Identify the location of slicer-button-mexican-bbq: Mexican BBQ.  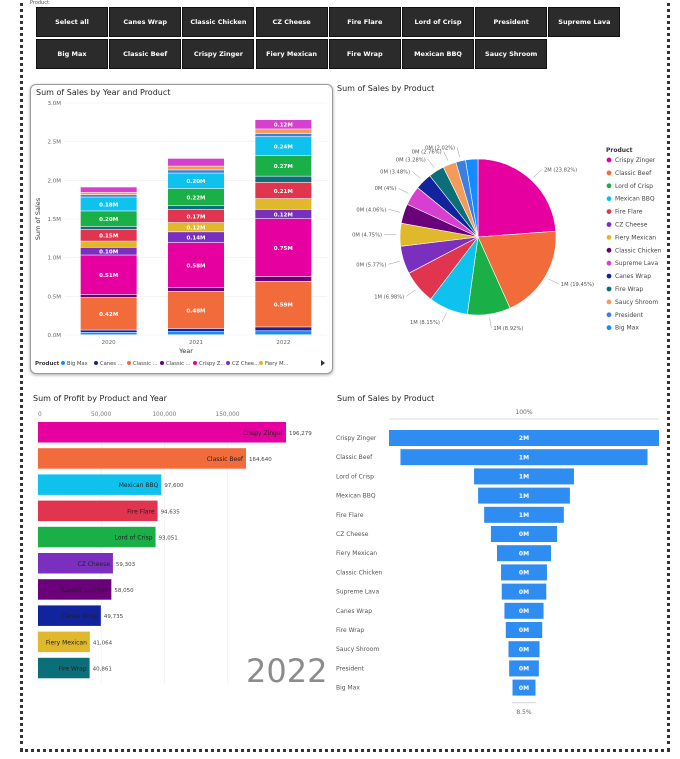
(438, 54).